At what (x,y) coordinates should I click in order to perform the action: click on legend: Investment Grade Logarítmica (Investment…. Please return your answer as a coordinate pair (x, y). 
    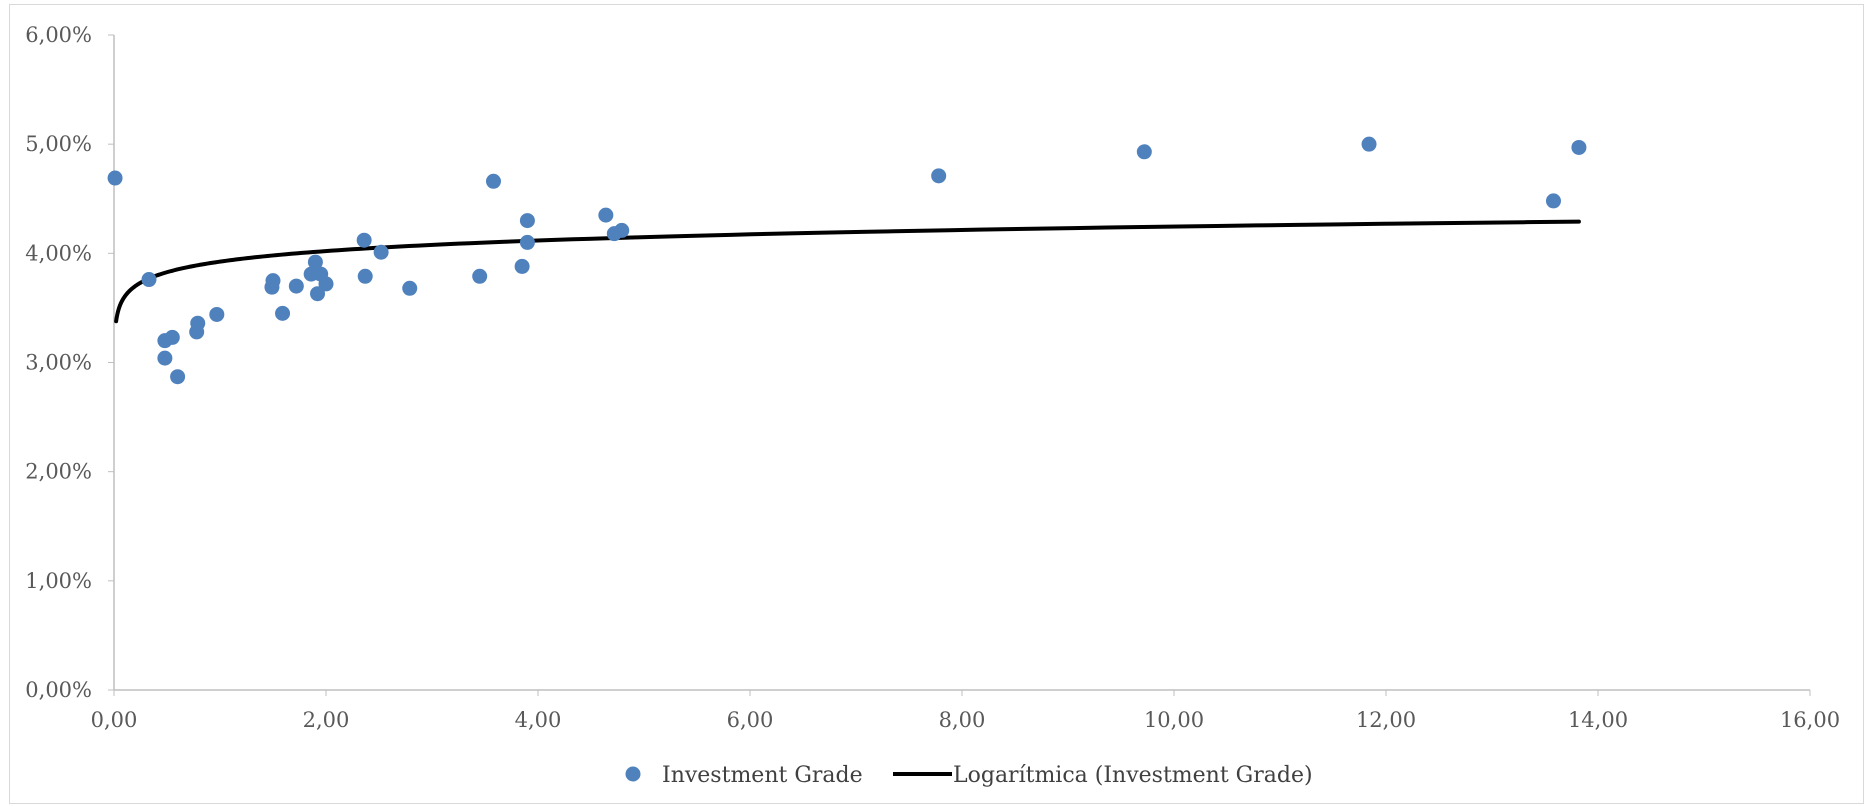
    Looking at the image, I should click on (969, 775).